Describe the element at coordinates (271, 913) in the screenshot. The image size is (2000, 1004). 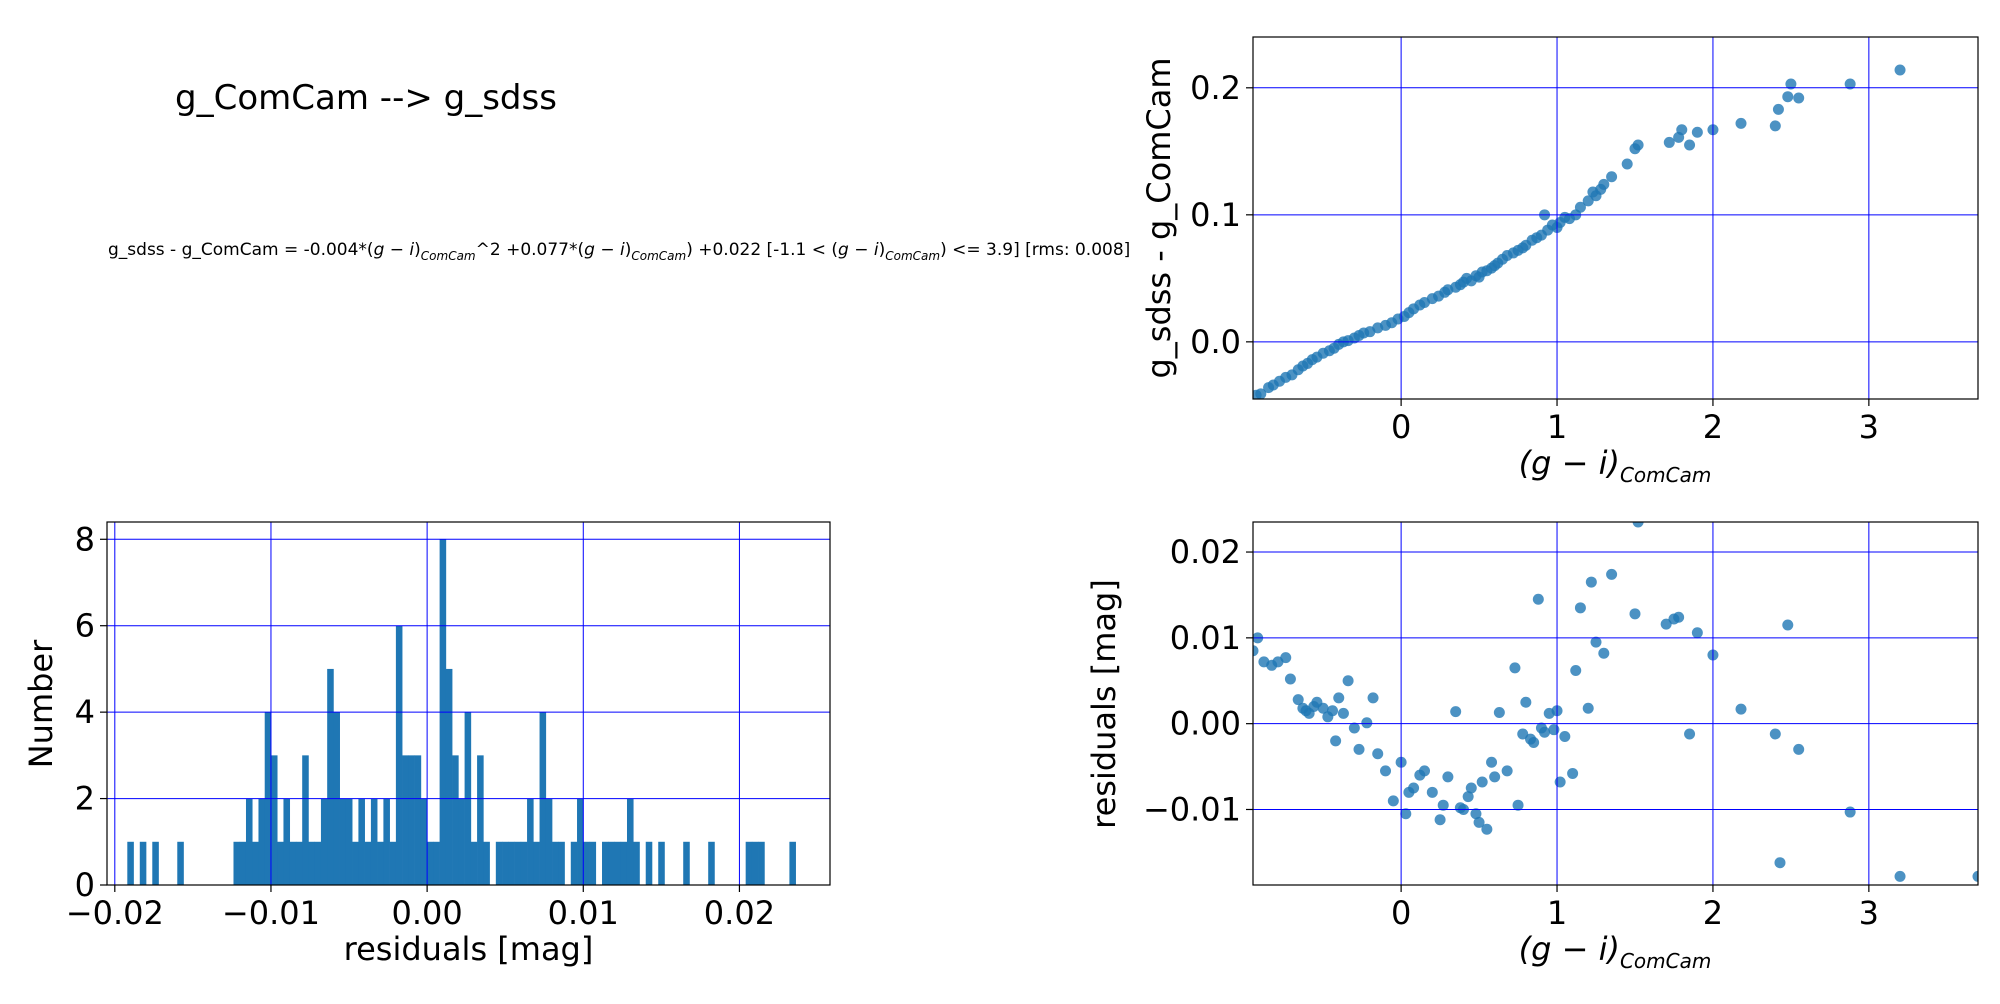
I see `x-tick-label: −0.01` at that location.